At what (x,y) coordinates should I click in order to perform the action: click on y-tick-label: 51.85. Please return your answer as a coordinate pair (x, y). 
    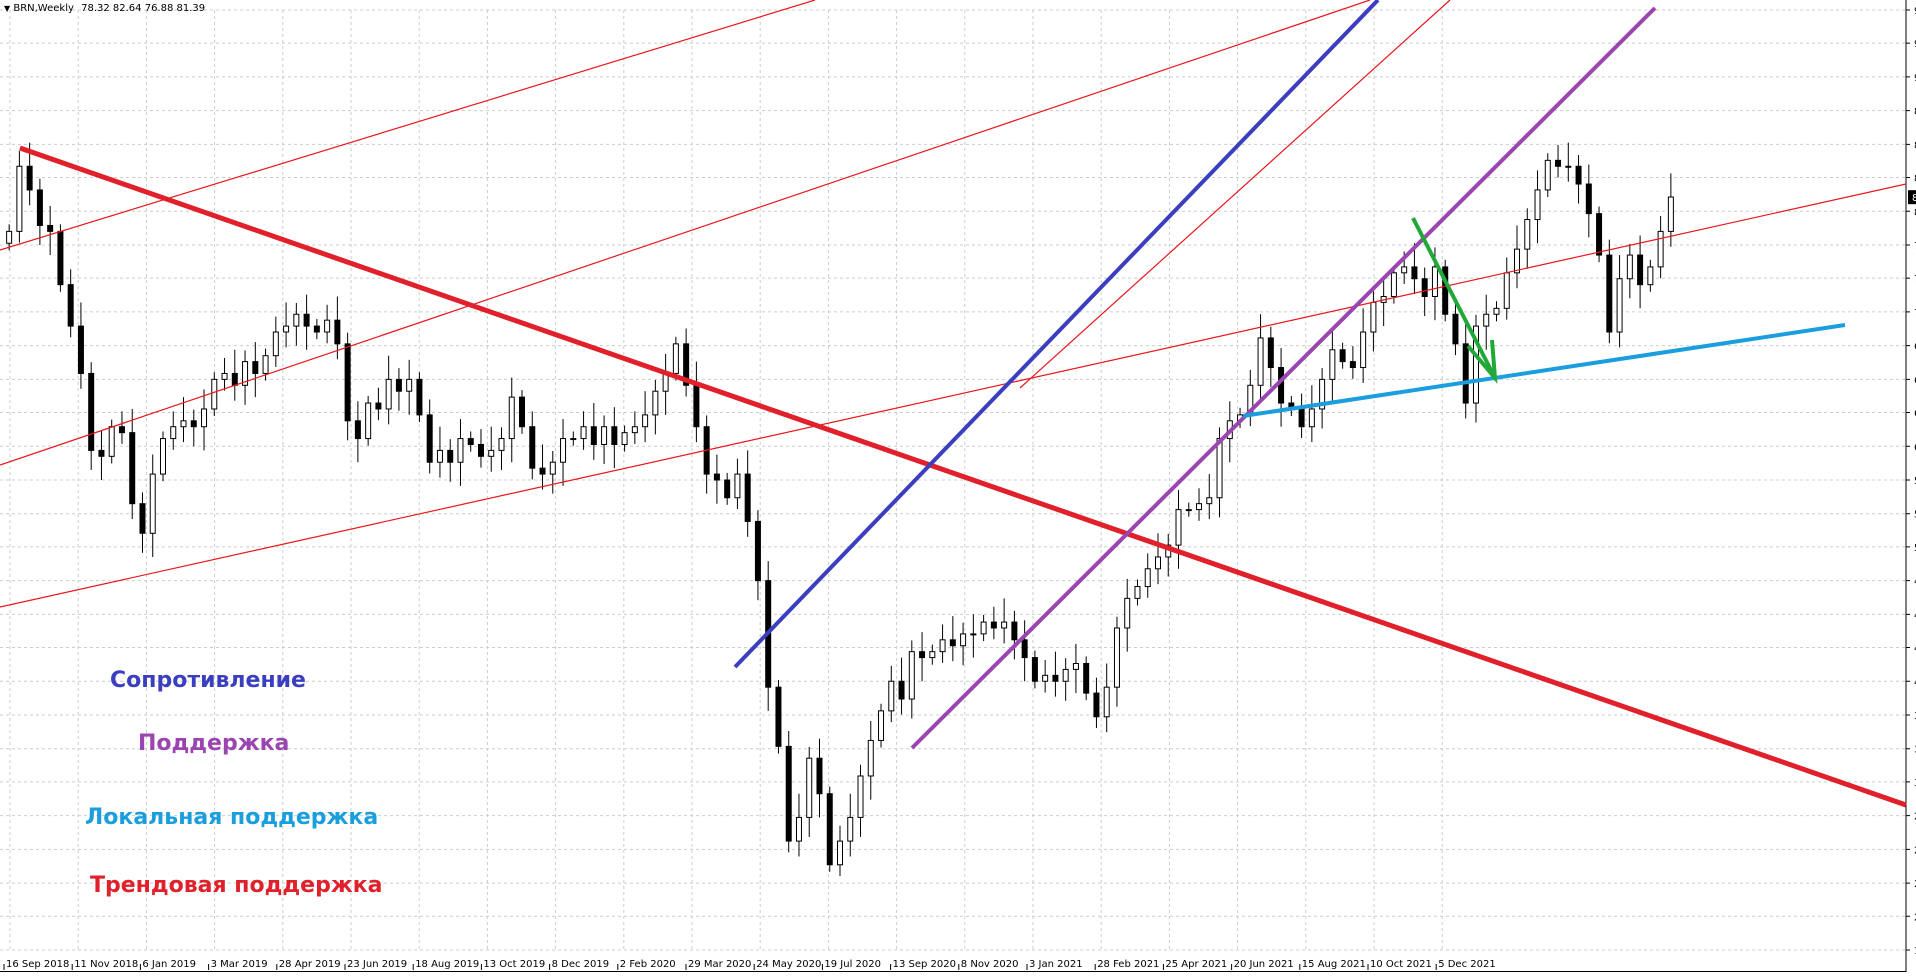
    Looking at the image, I should click on (1915, 548).